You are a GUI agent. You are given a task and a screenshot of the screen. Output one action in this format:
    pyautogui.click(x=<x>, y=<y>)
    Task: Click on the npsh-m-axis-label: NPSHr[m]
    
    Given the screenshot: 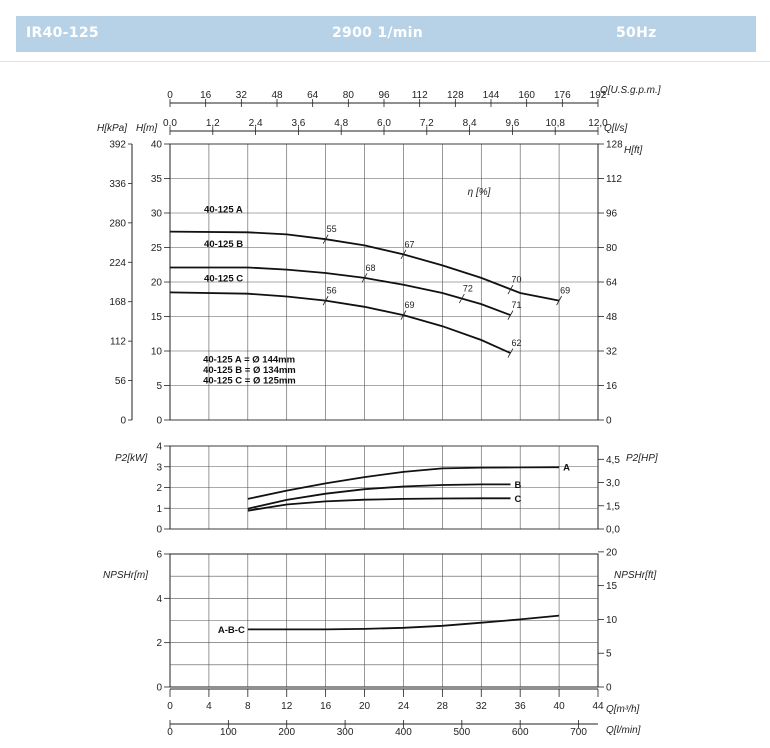 What is the action you would take?
    pyautogui.click(x=125, y=575)
    